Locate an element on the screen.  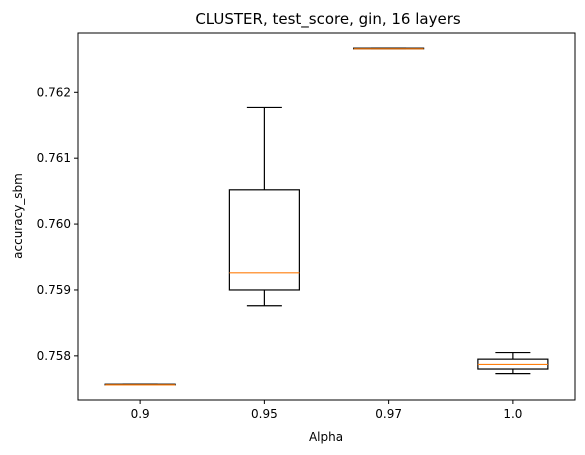
y-tick-label: 0.761 is located at coordinates (54, 158).